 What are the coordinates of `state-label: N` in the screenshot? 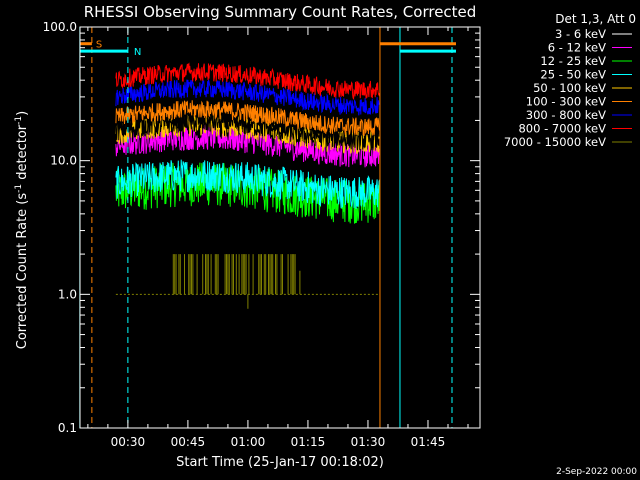 It's located at (137, 52).